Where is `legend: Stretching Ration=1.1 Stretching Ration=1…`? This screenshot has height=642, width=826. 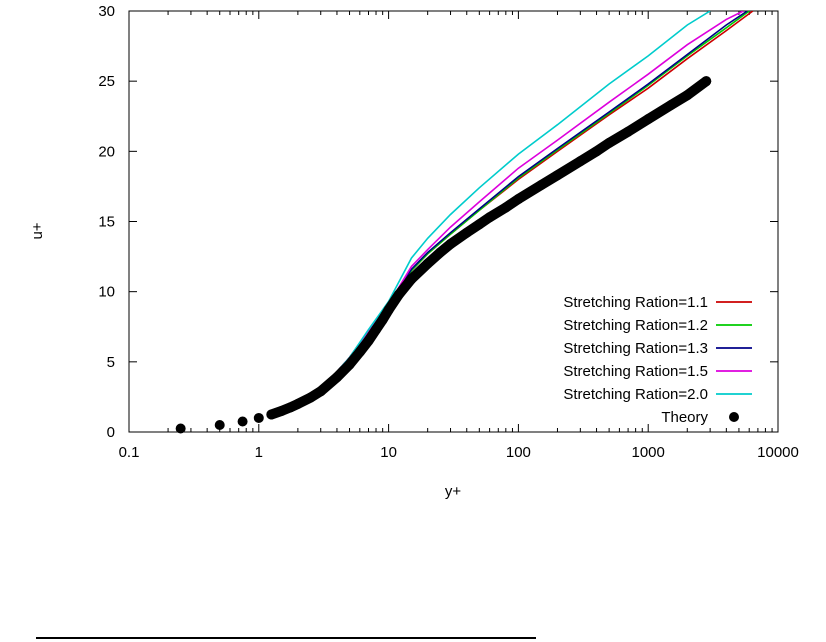
legend: Stretching Ration=1.1 Stretching Ration=1… is located at coordinates (657, 360).